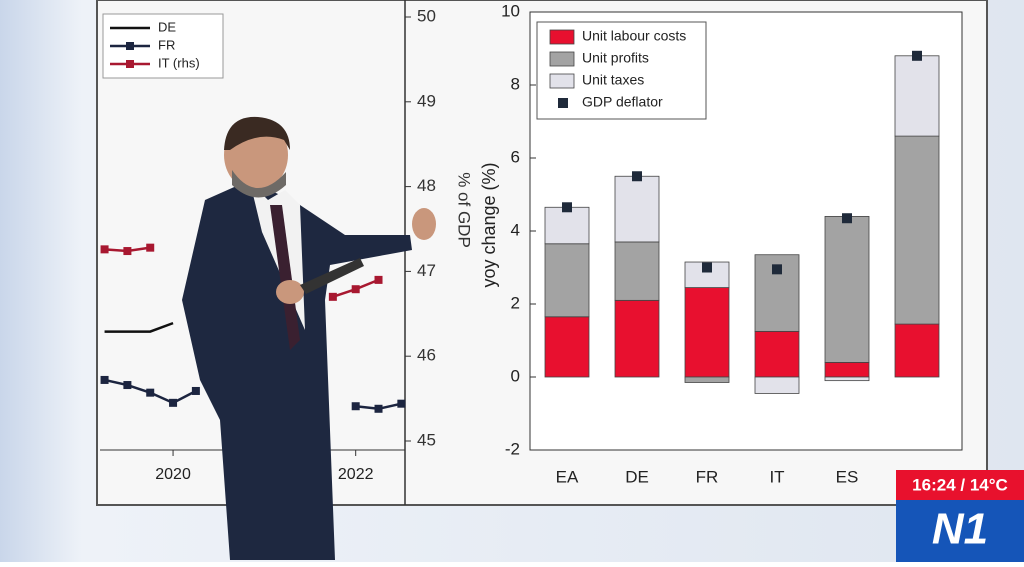 The image size is (1024, 567). What do you see at coordinates (515, 83) in the screenshot?
I see `y-tick-label: 8` at bounding box center [515, 83].